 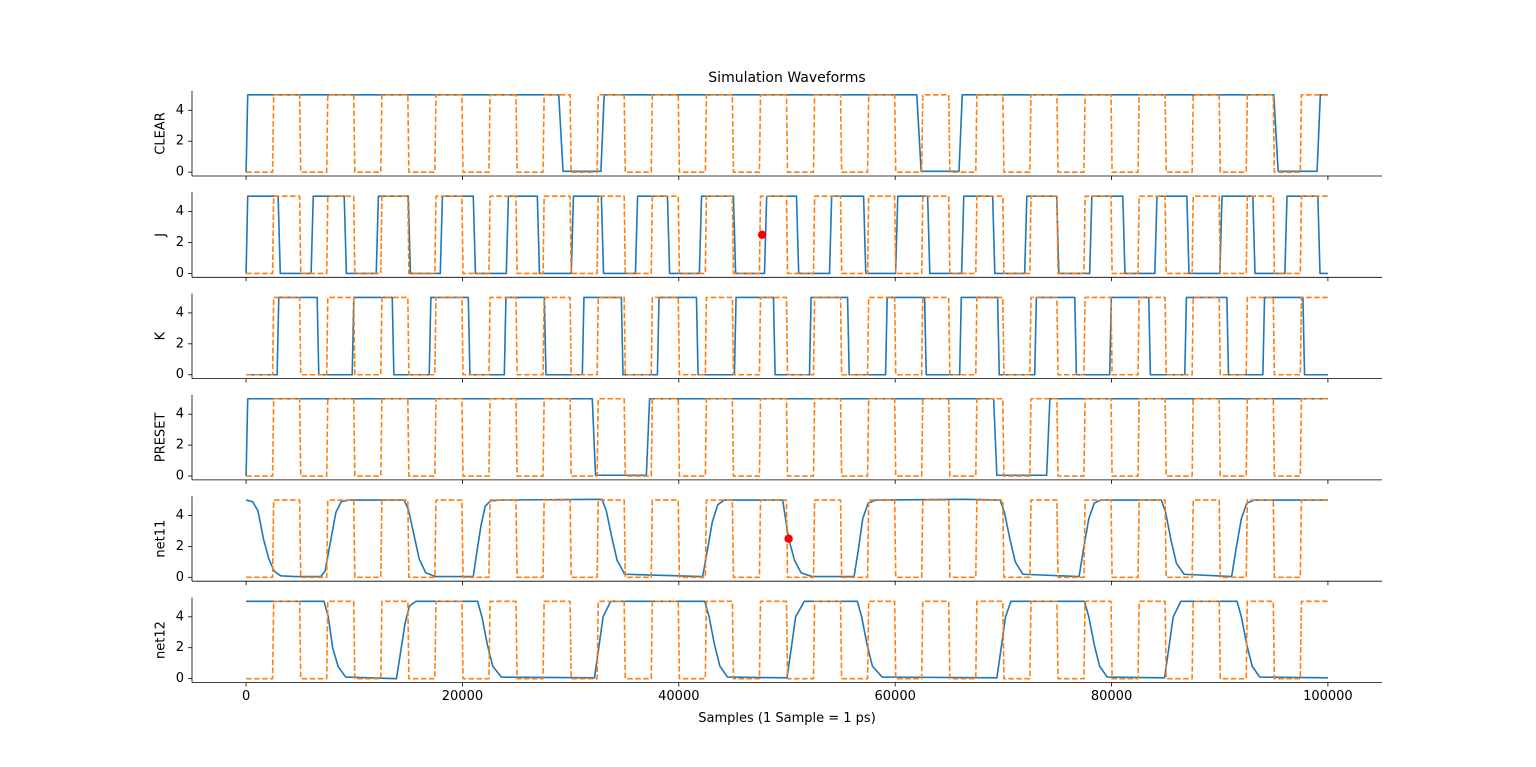 I want to click on subplot: Simulation Waveforms CLEAR 0 2 4, so click(x=768, y=125).